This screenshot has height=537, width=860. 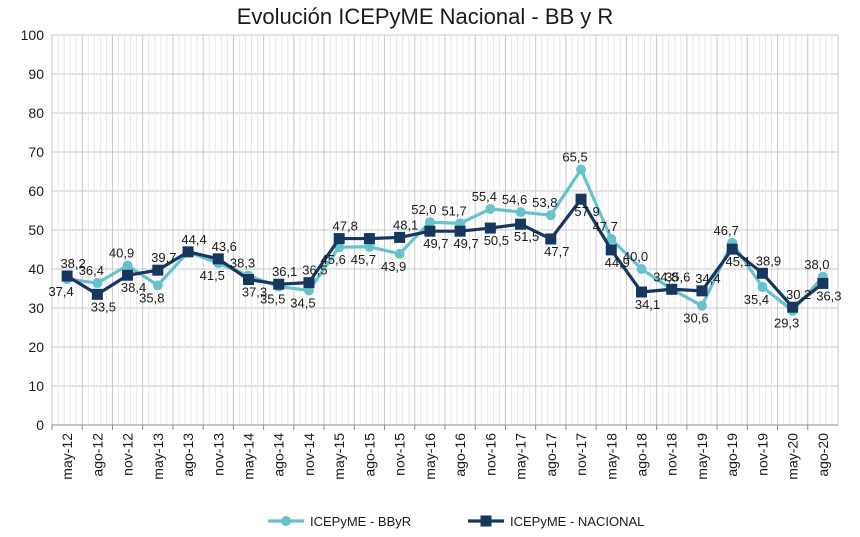 I want to click on y-tick-label: 70, so click(x=36, y=152).